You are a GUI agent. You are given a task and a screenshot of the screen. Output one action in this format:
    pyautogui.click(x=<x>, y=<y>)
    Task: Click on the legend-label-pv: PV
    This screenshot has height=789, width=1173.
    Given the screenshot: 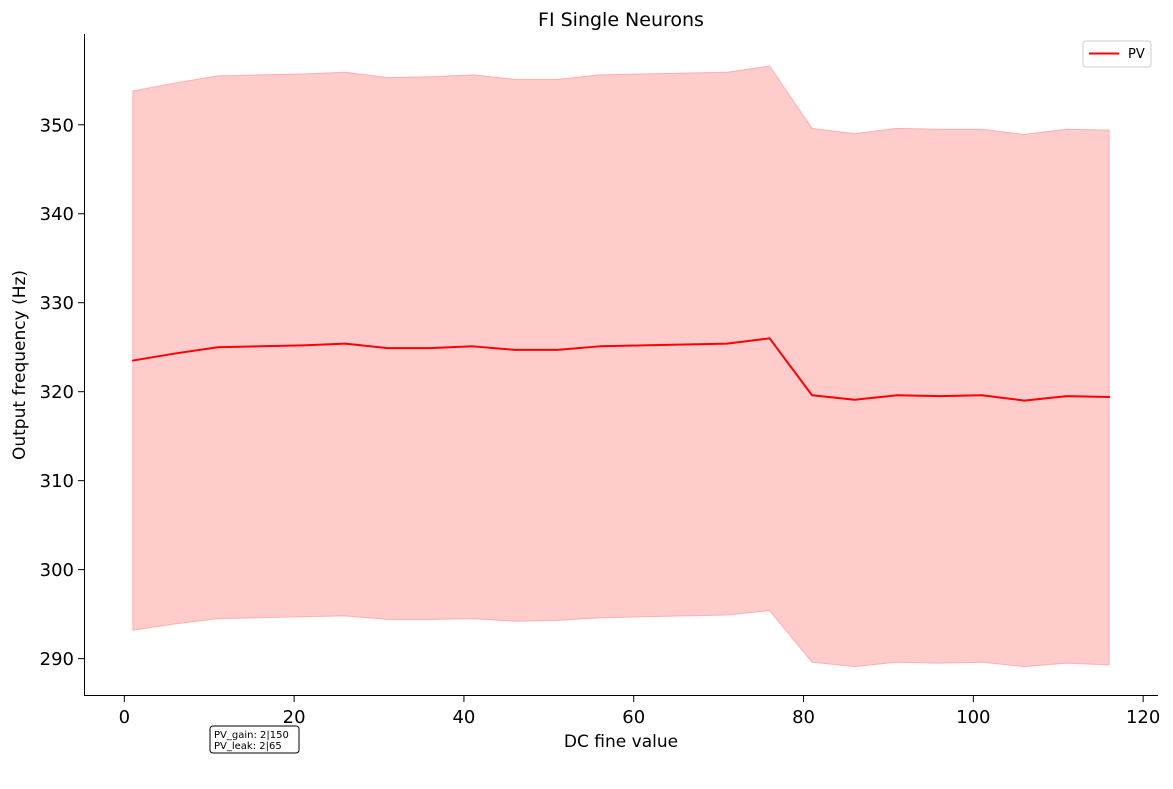 What is the action you would take?
    pyautogui.click(x=1136, y=54)
    